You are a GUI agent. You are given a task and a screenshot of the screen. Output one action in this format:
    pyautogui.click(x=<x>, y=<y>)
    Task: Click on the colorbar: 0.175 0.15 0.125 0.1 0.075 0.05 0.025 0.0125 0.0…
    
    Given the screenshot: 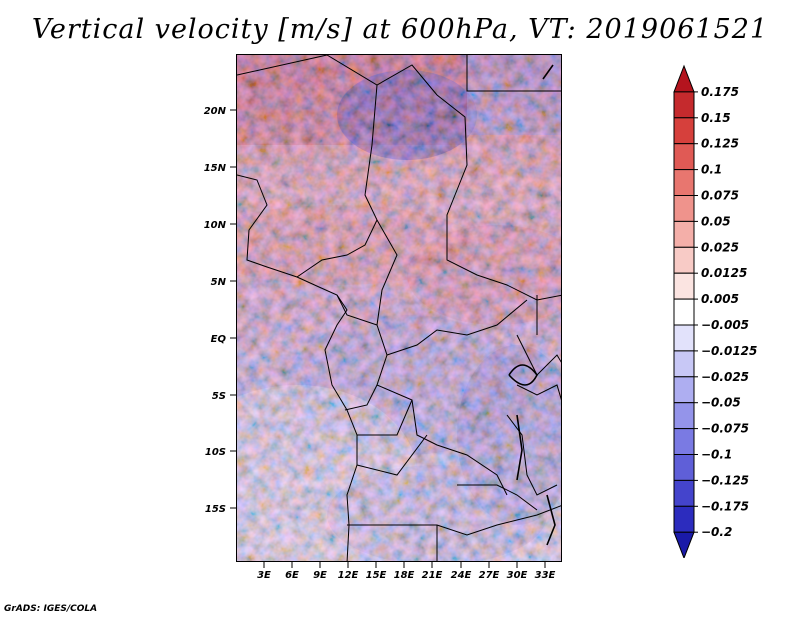 What is the action you would take?
    pyautogui.click(x=715, y=311)
    